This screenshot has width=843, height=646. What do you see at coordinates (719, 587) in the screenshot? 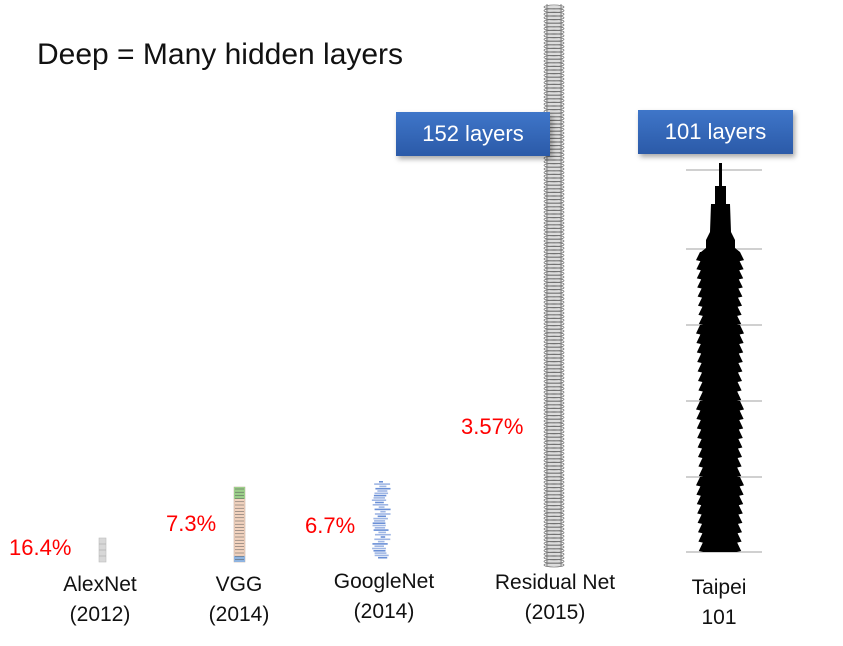
I see `taipei-name: Taipei` at bounding box center [719, 587].